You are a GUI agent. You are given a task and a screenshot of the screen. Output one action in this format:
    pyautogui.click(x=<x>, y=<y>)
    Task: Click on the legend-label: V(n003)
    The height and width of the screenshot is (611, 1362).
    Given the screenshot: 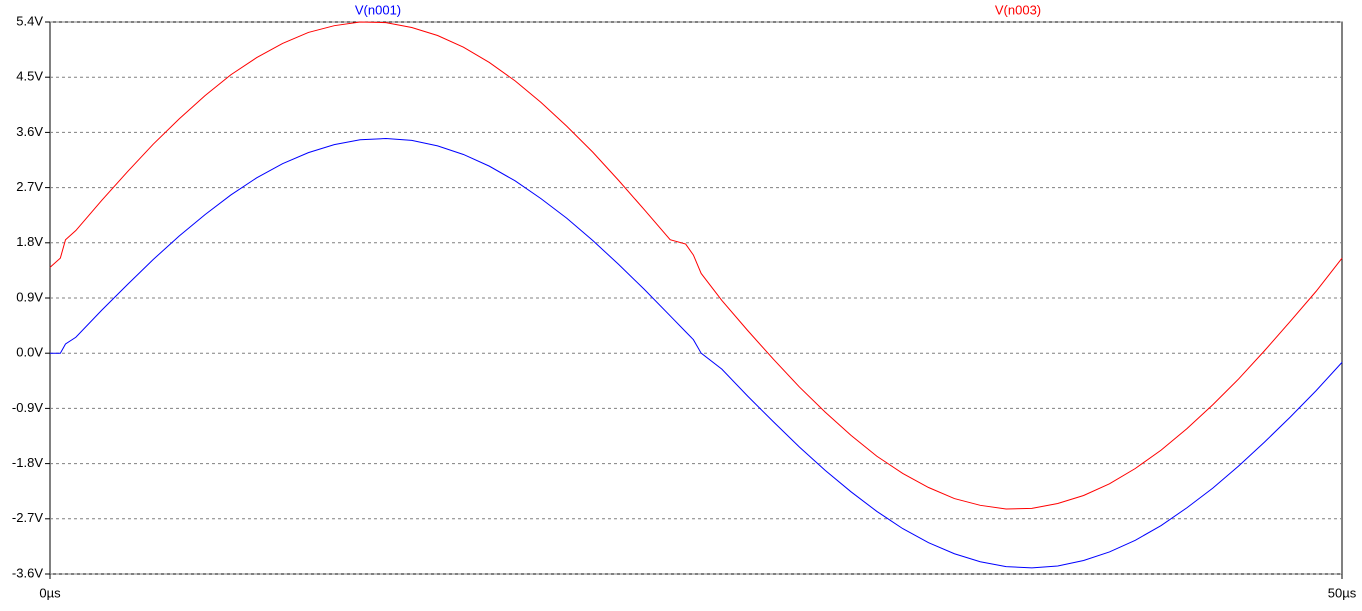 What is the action you would take?
    pyautogui.click(x=1018, y=9)
    